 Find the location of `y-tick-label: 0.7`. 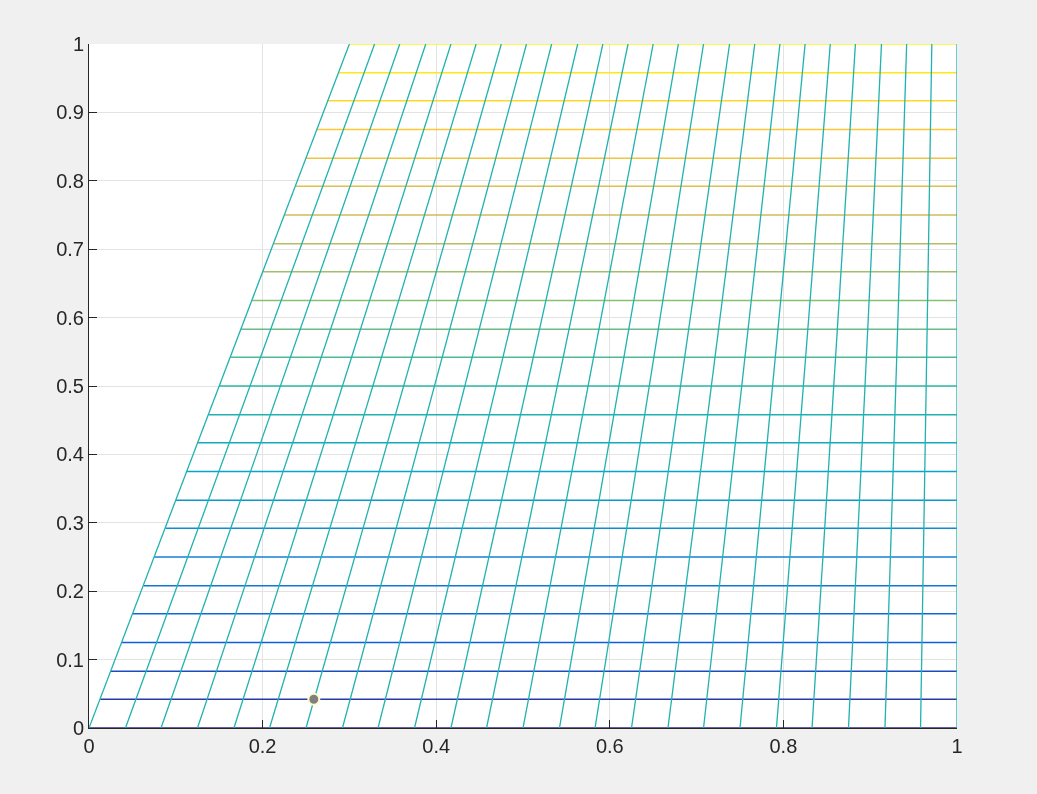

y-tick-label: 0.7 is located at coordinates (70, 249).